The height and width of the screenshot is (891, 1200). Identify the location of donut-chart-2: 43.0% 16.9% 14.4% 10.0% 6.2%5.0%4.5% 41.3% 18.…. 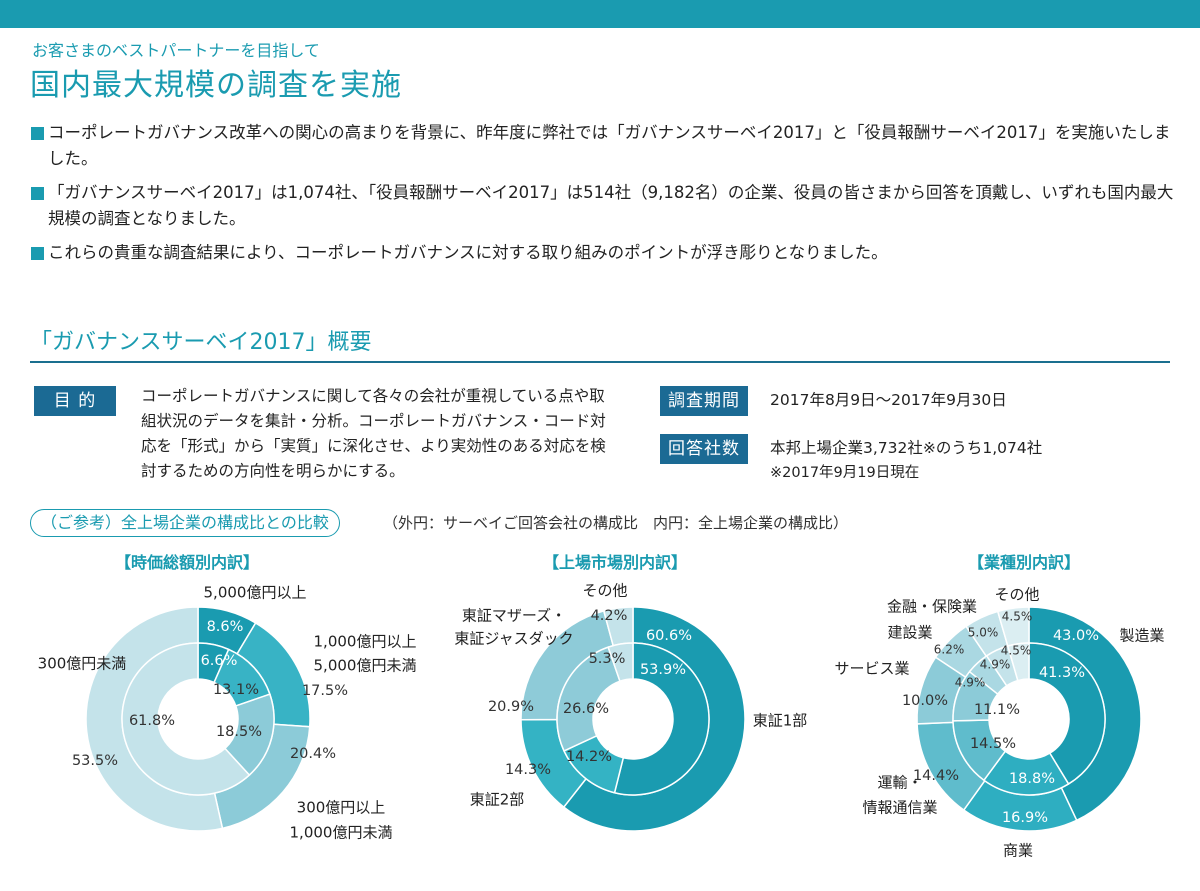
(999, 723).